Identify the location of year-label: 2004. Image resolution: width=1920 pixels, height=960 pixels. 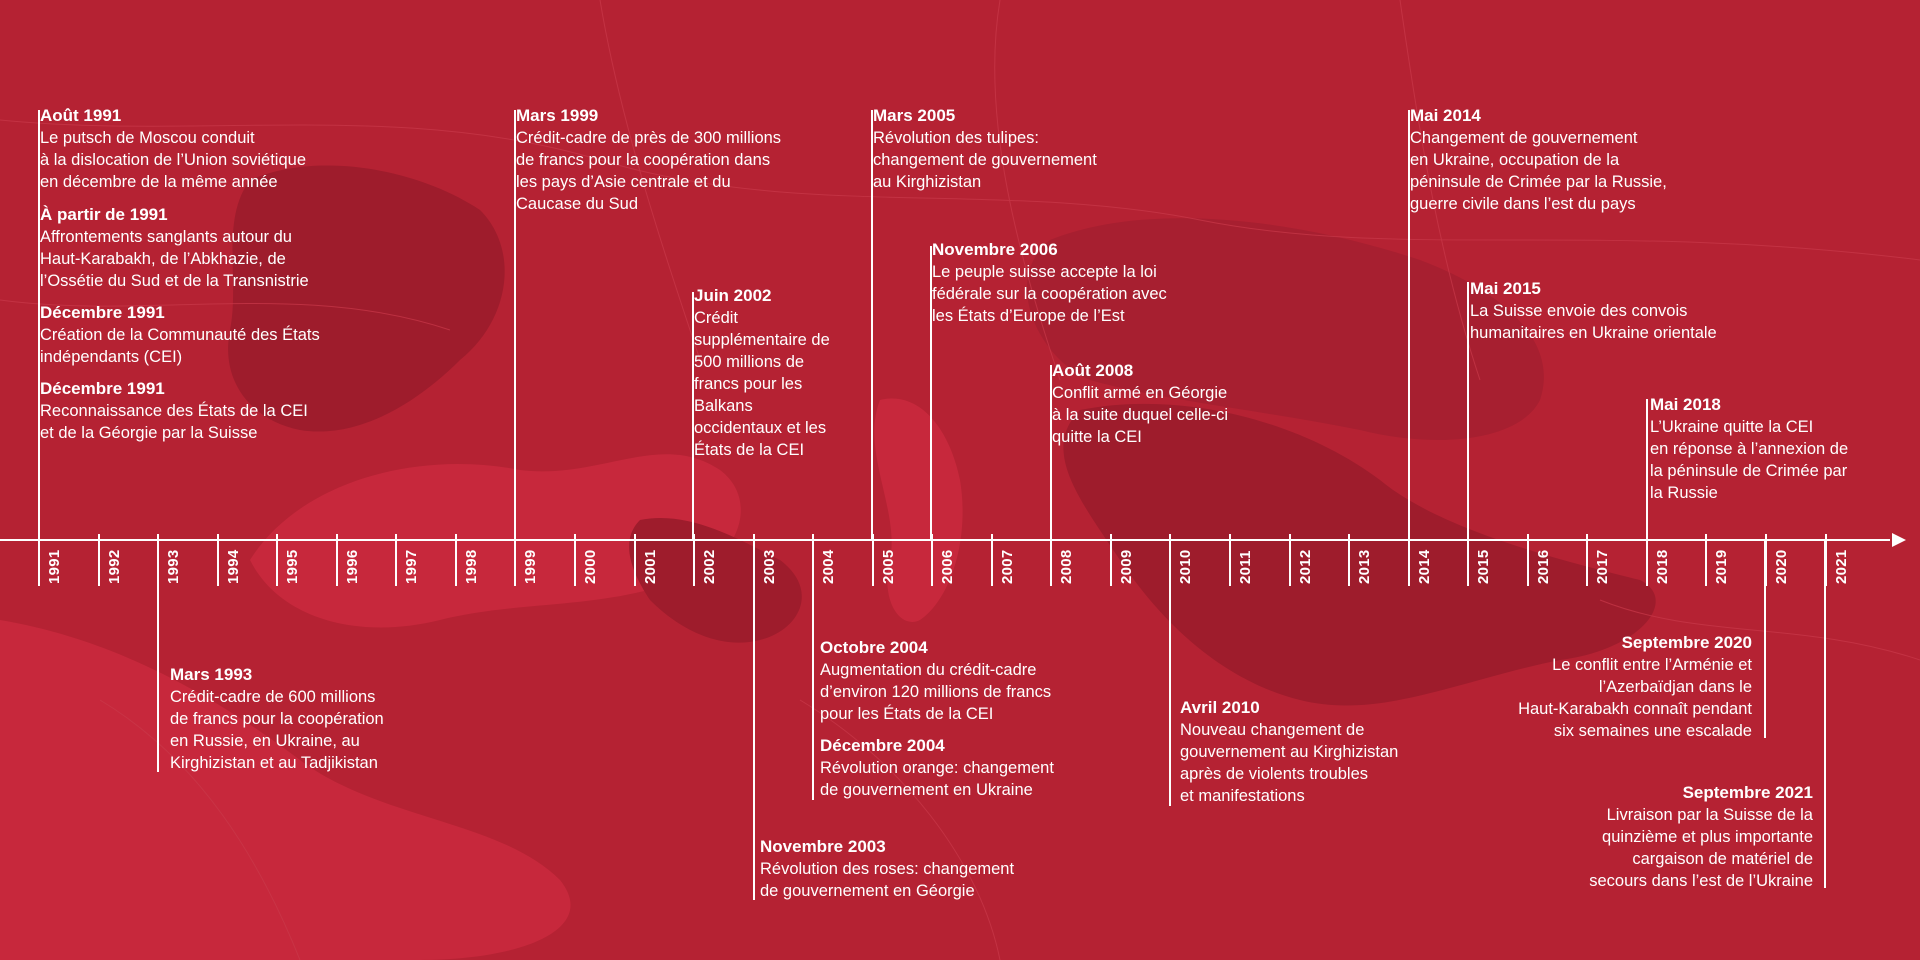
(829, 566).